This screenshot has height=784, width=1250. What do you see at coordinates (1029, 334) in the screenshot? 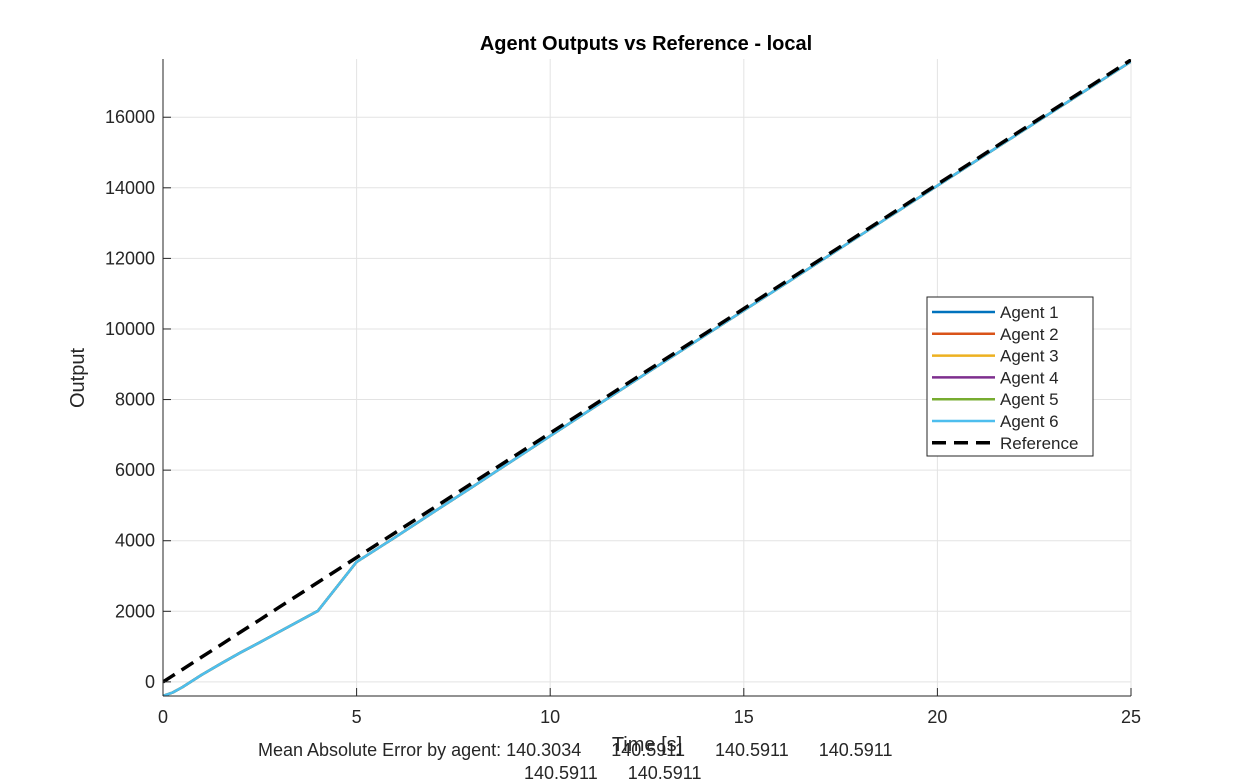
I see `legend-label: Agent 2` at bounding box center [1029, 334].